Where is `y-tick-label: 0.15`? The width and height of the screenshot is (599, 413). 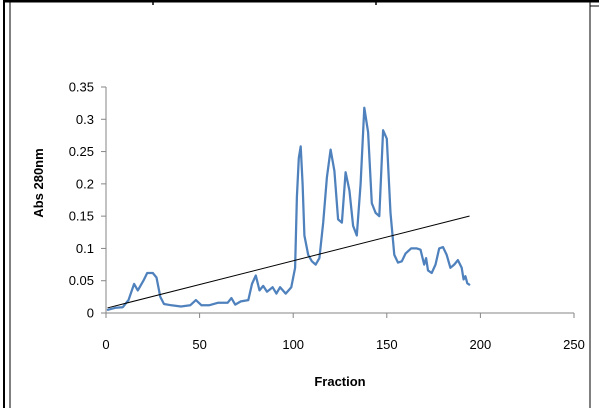 y-tick-label: 0.15 is located at coordinates (81, 216).